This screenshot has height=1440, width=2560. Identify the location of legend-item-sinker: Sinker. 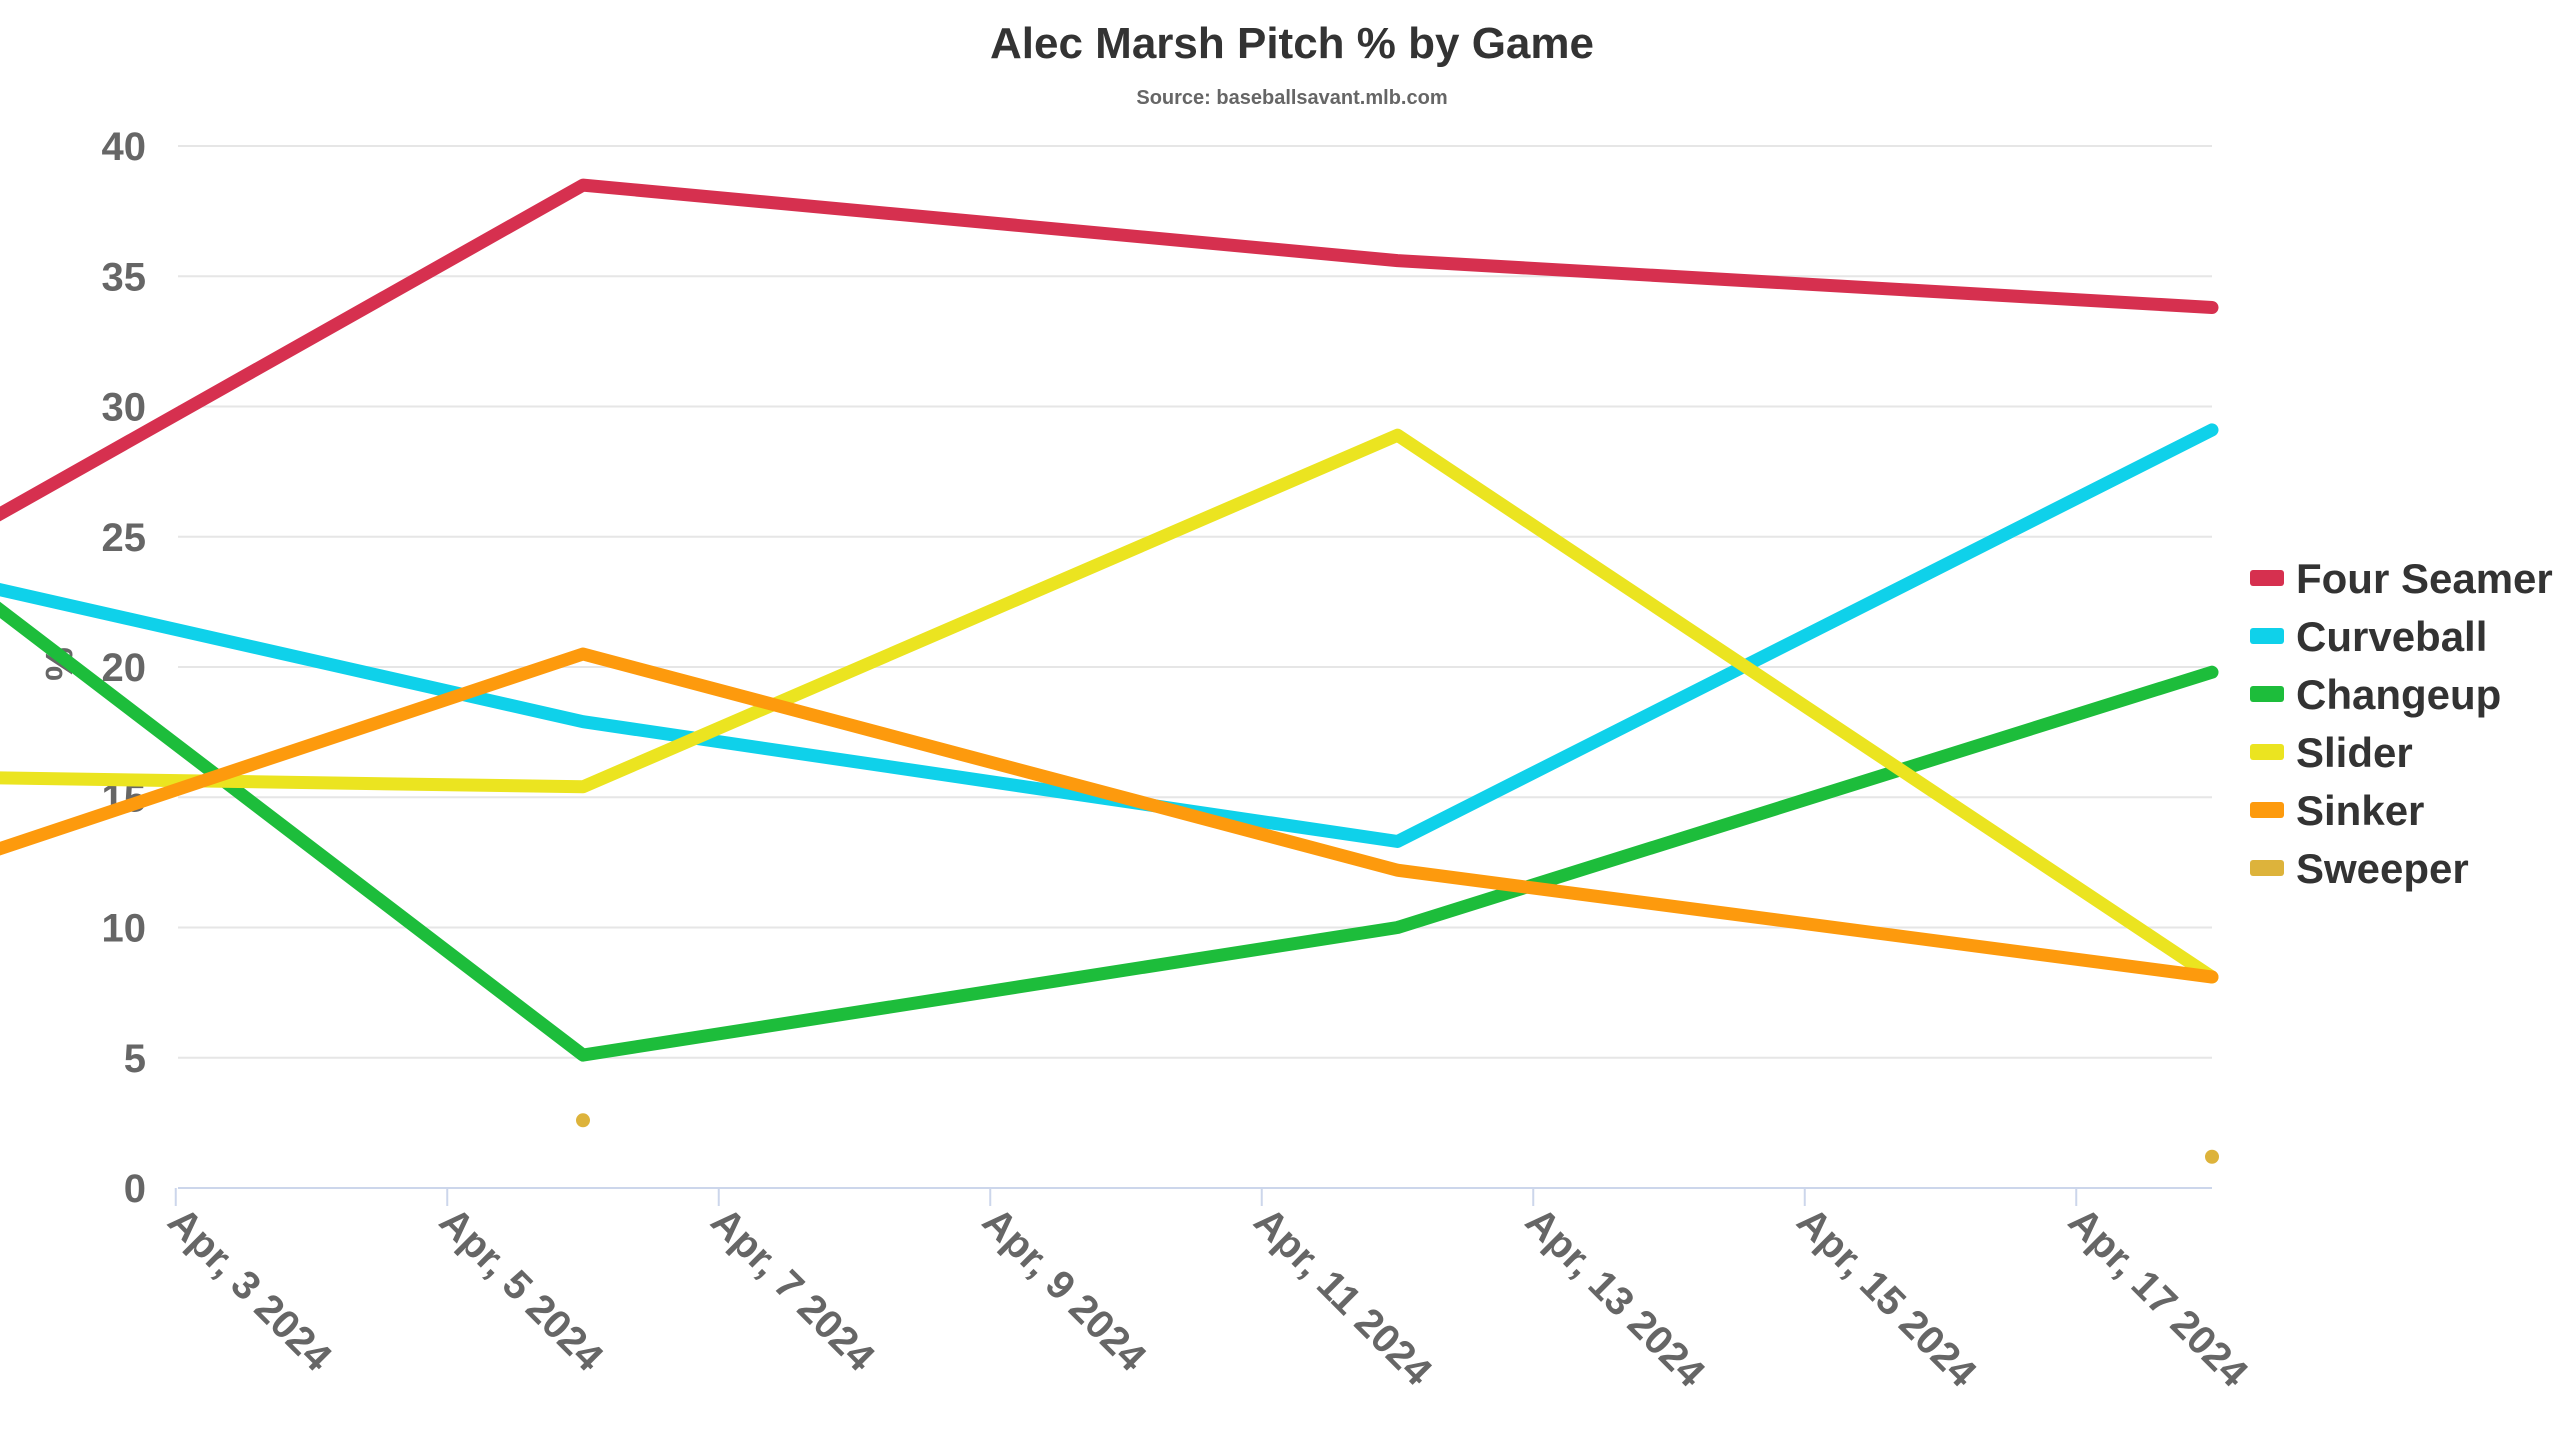
(2337, 810).